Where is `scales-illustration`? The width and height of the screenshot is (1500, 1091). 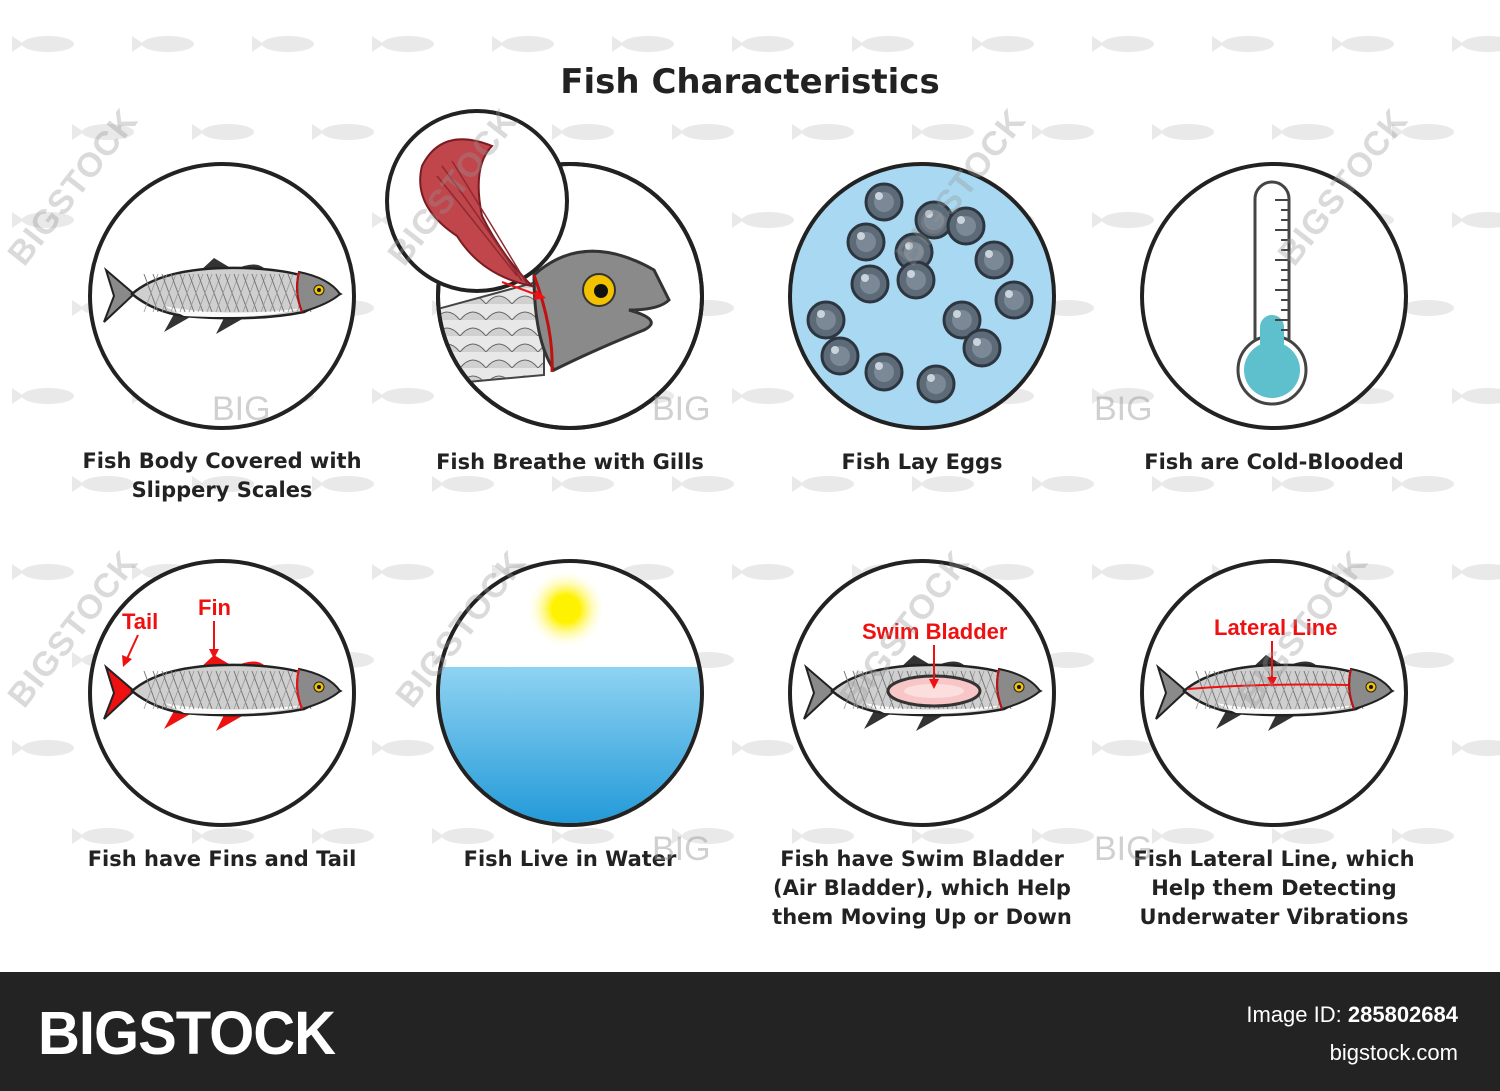 scales-illustration is located at coordinates (222, 296).